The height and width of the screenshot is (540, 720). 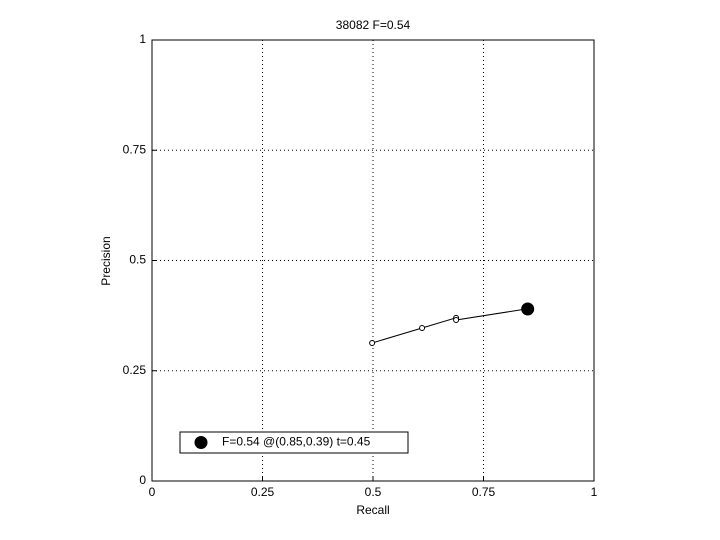 I want to click on x-tick-label: 0, so click(x=152, y=492).